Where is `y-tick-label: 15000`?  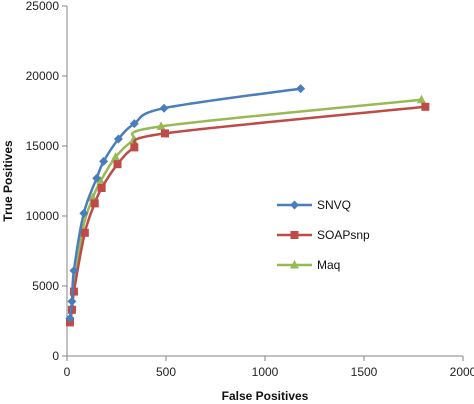 y-tick-label: 15000 is located at coordinates (43, 146).